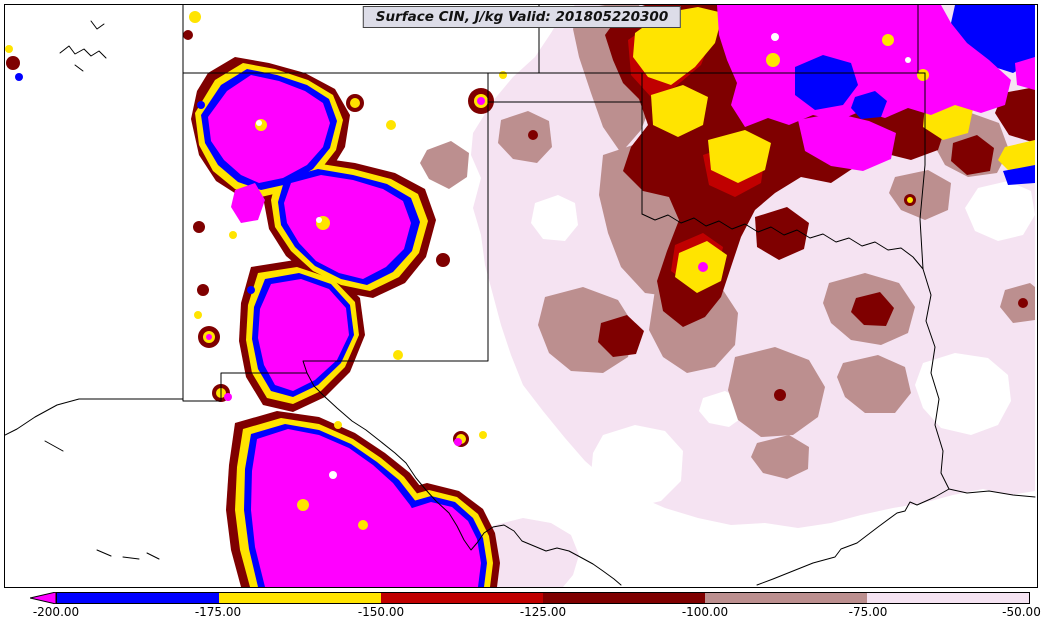 The image size is (1044, 633). Describe the element at coordinates (245, 203) in the screenshot. I see `border-co-ut-nm-west` at that location.